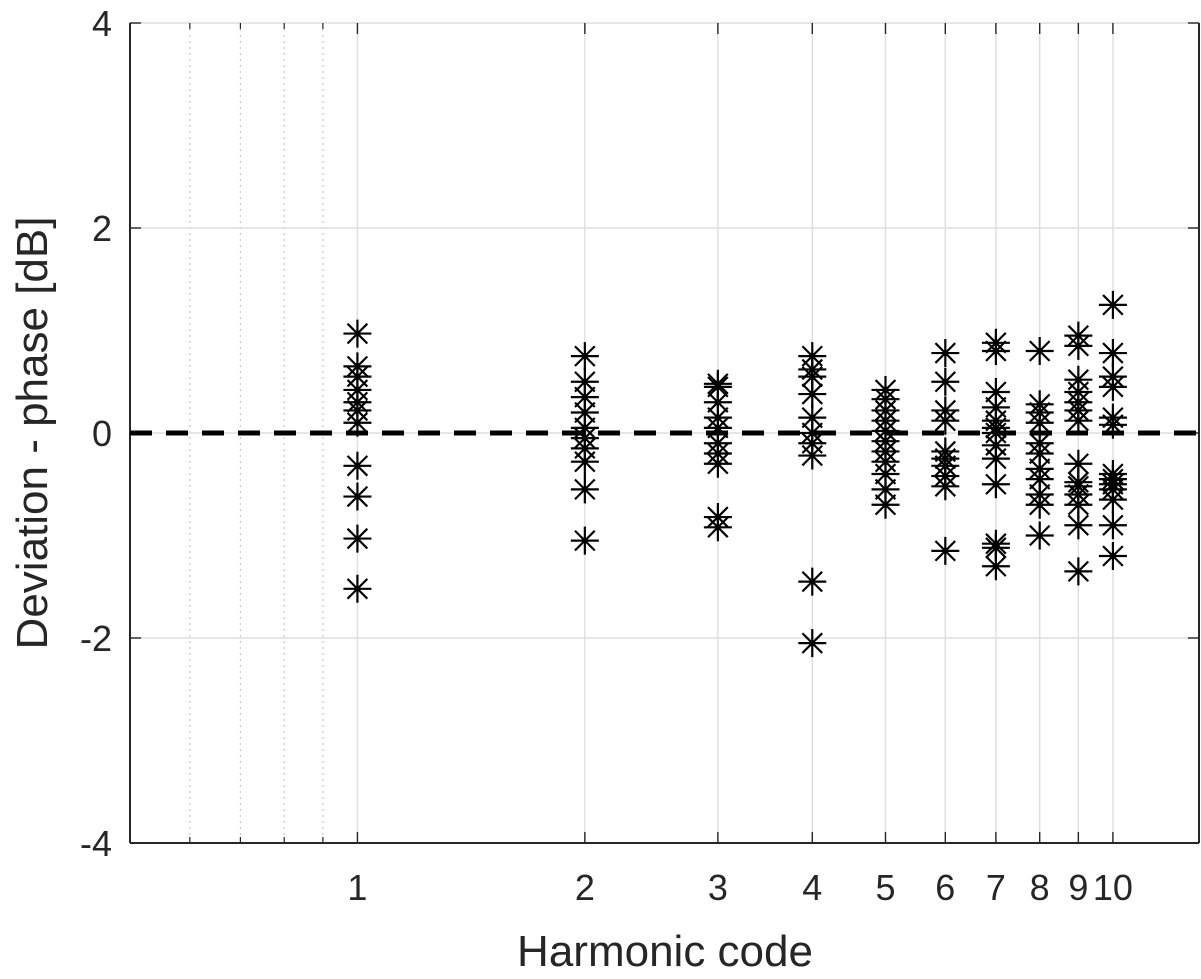 This screenshot has height=979, width=1201. What do you see at coordinates (885, 887) in the screenshot?
I see `x-tick-label: 5` at bounding box center [885, 887].